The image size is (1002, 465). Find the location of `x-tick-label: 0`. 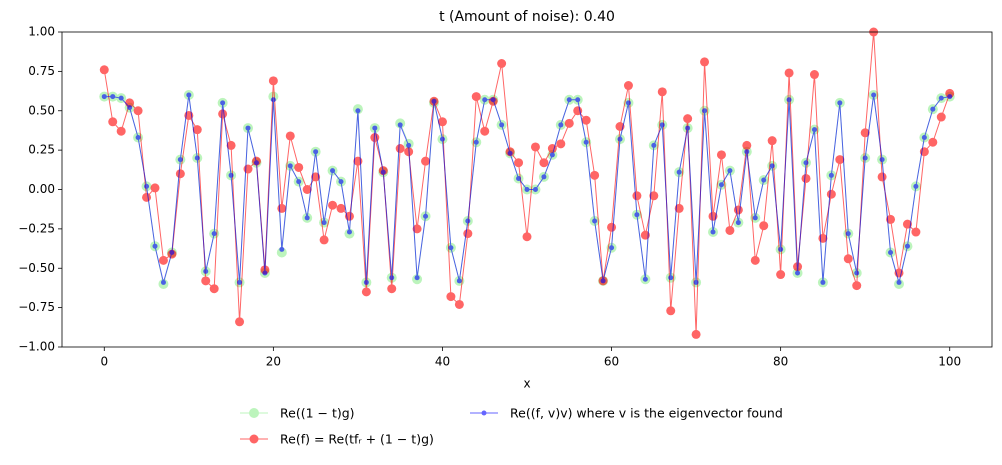

x-tick-label: 0 is located at coordinates (104, 362).